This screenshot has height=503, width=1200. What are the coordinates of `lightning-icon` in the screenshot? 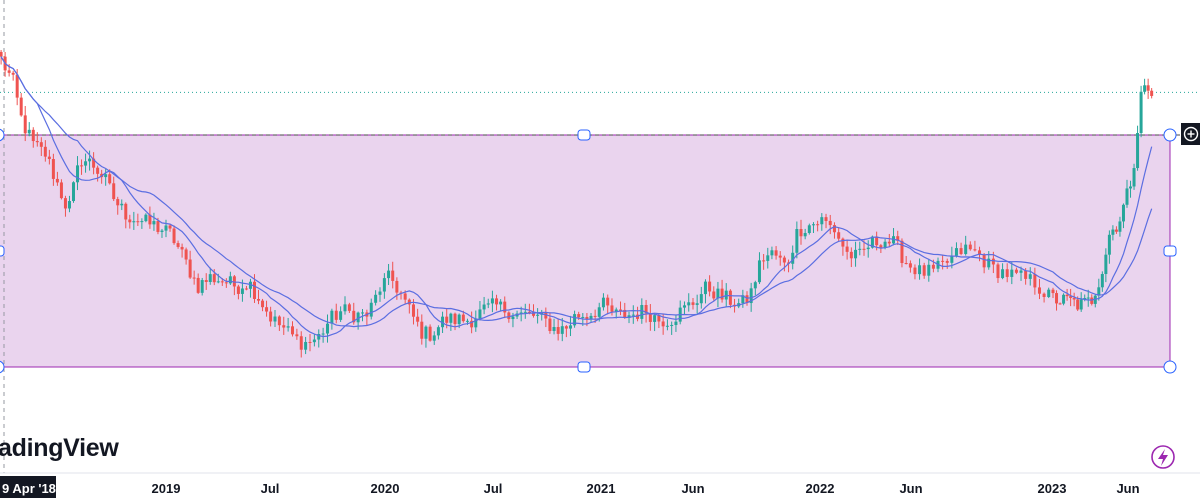 It's located at (1163, 457).